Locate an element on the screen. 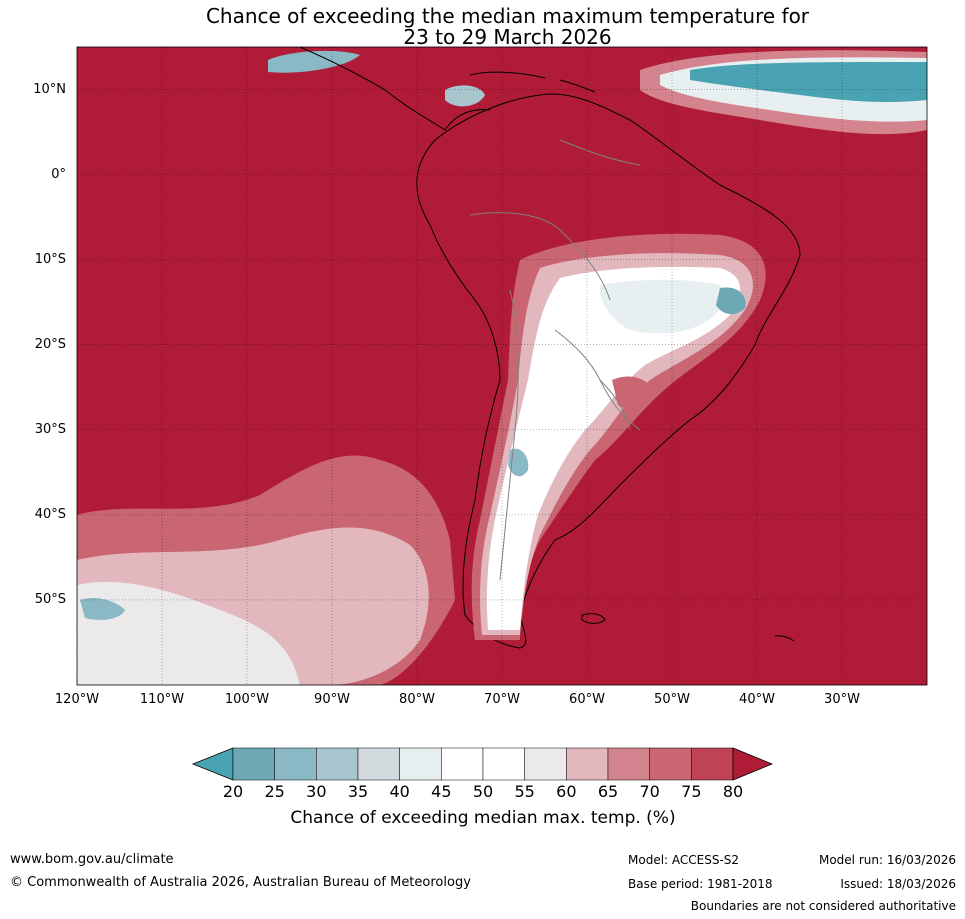  lat-label: 10°N is located at coordinates (49, 89).